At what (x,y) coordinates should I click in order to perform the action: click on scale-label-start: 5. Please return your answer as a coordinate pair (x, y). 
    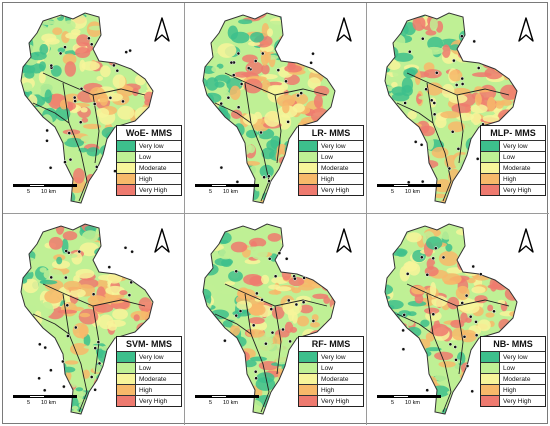
    Looking at the image, I should click on (211, 403).